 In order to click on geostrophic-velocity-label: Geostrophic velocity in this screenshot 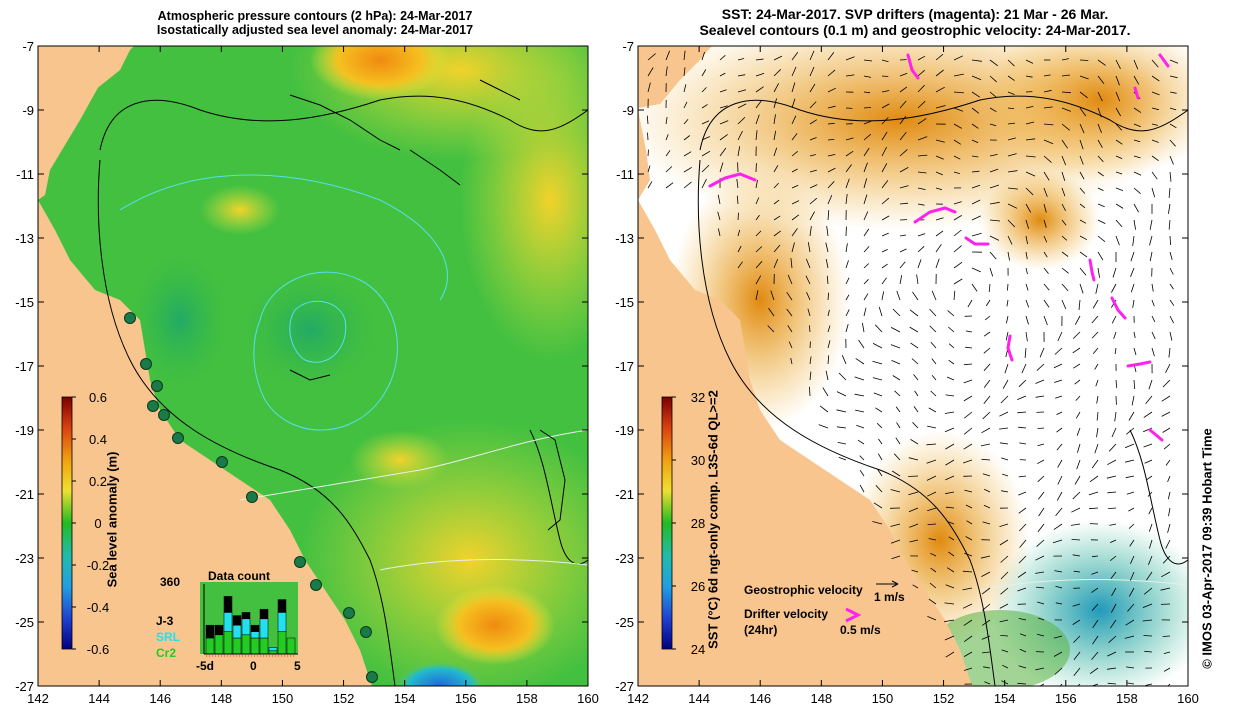, I will do `click(803, 590)`.